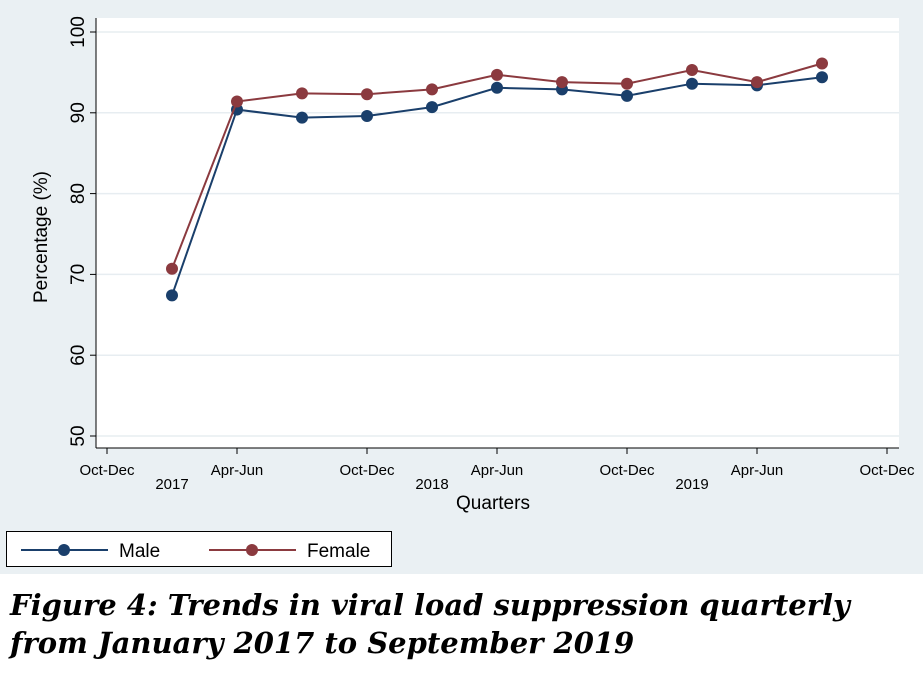 This screenshot has width=923, height=673. Describe the element at coordinates (64, 550) in the screenshot. I see `legend-marker-male` at that location.